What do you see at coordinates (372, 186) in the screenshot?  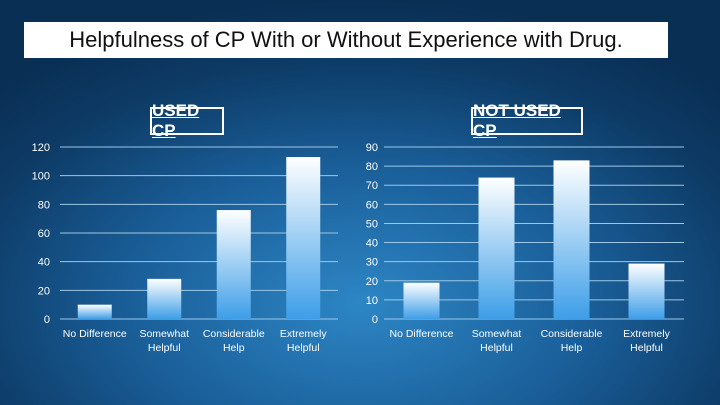 I see `not-used-cp-y-tick-label: 70` at bounding box center [372, 186].